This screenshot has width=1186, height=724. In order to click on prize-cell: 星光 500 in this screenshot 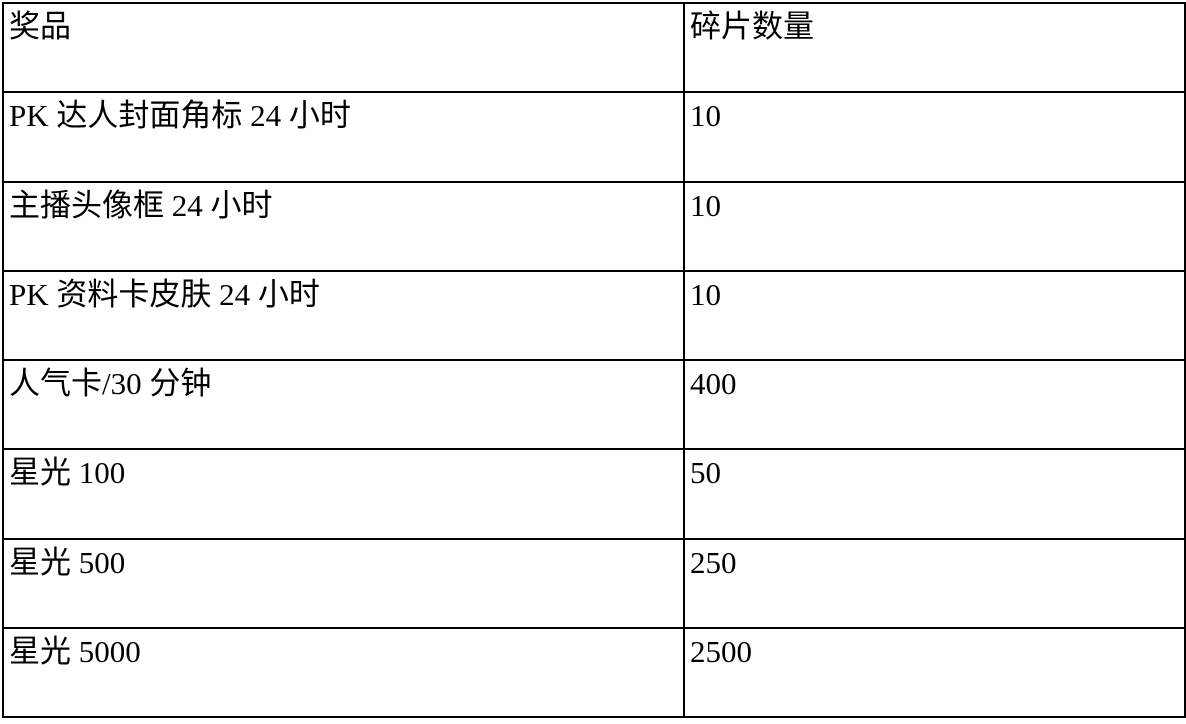, I will do `click(343, 583)`.